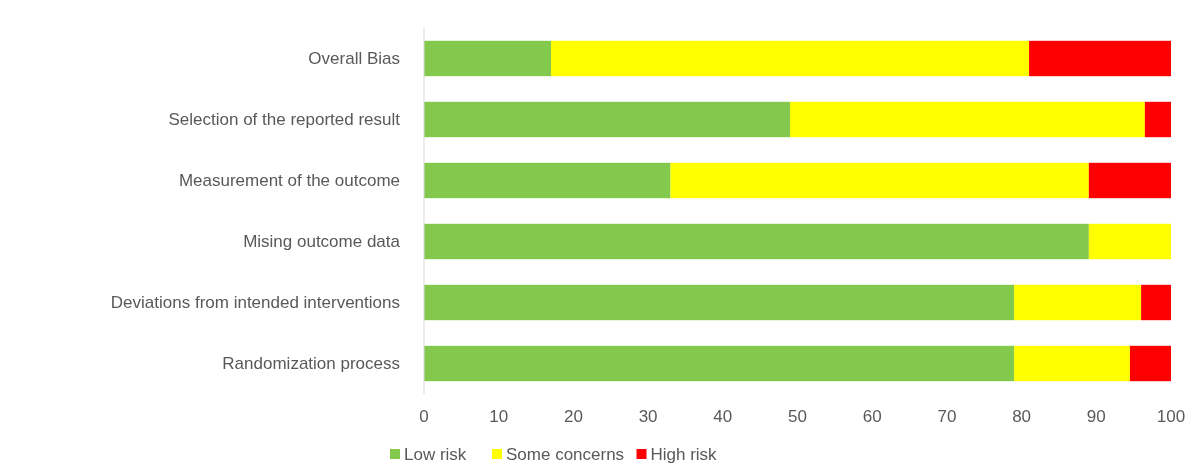 This screenshot has width=1195, height=474. What do you see at coordinates (1022, 416) in the screenshot?
I see `x-tick-label: 80` at bounding box center [1022, 416].